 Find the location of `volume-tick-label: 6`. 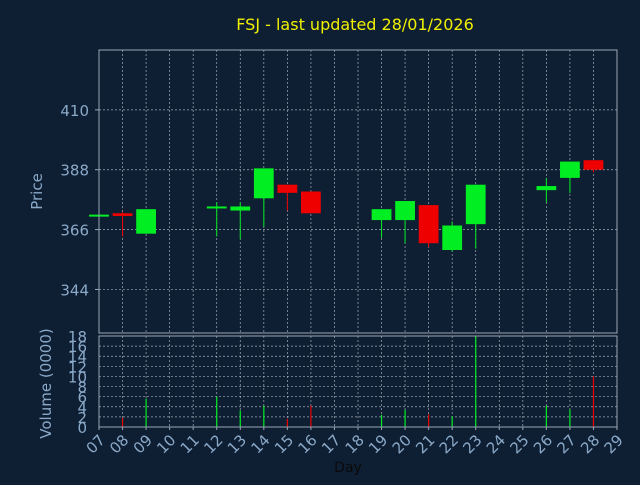

volume-tick-label: 6 is located at coordinates (82, 398).